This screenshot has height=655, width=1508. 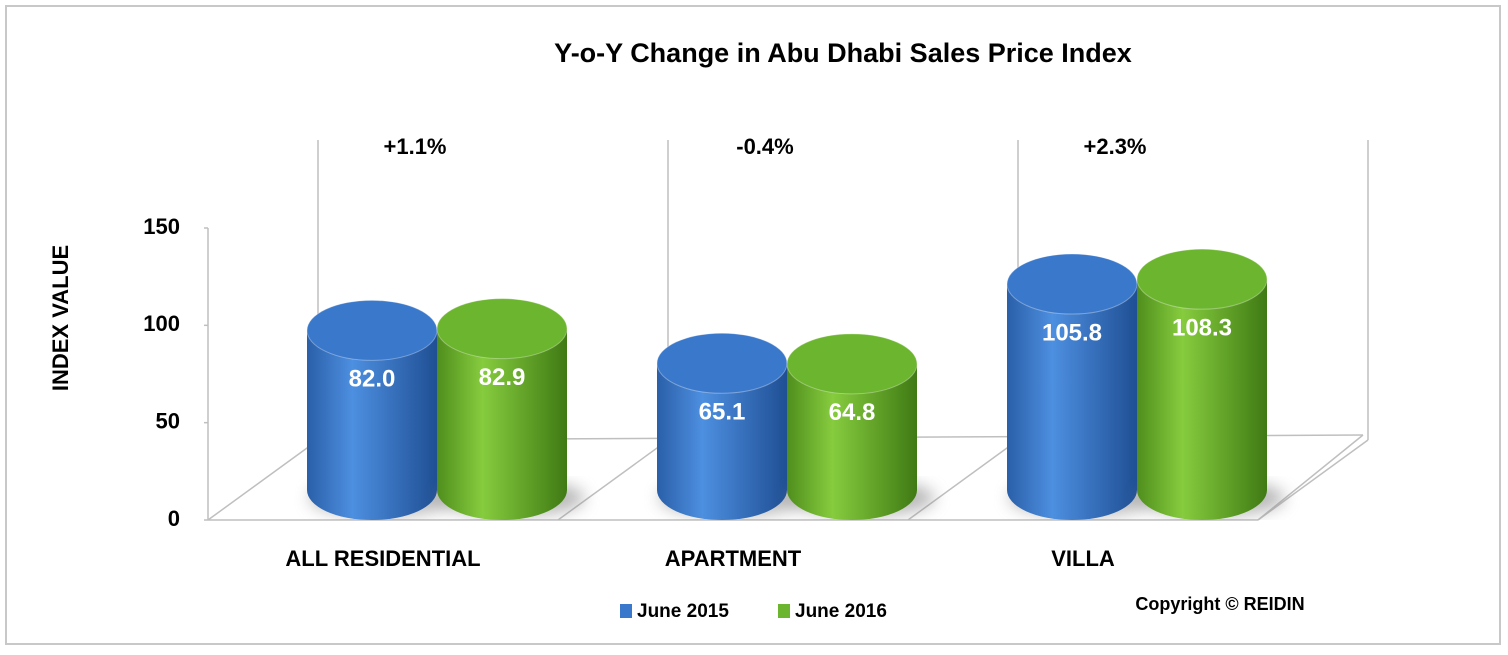 What do you see at coordinates (683, 611) in the screenshot?
I see `legend-label: June 2015` at bounding box center [683, 611].